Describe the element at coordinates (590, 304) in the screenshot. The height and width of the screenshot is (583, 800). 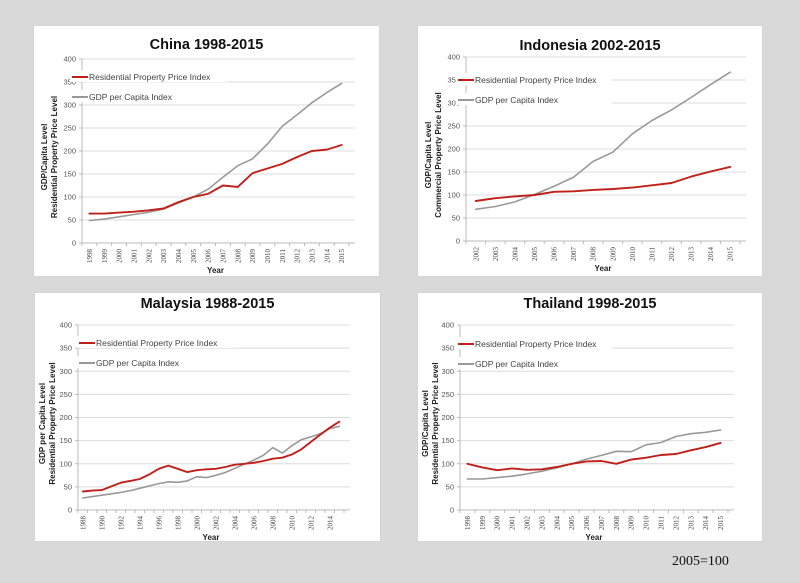
I see `chart-title: Thailand 1998-2015` at that location.